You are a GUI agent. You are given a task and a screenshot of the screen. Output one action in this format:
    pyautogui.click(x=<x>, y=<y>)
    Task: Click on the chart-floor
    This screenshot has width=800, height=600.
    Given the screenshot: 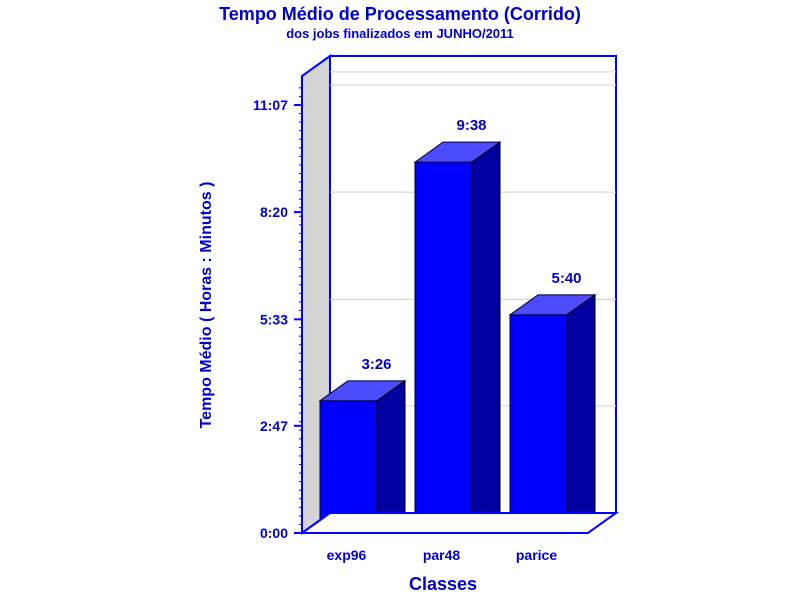 What is the action you would take?
    pyautogui.click(x=459, y=523)
    